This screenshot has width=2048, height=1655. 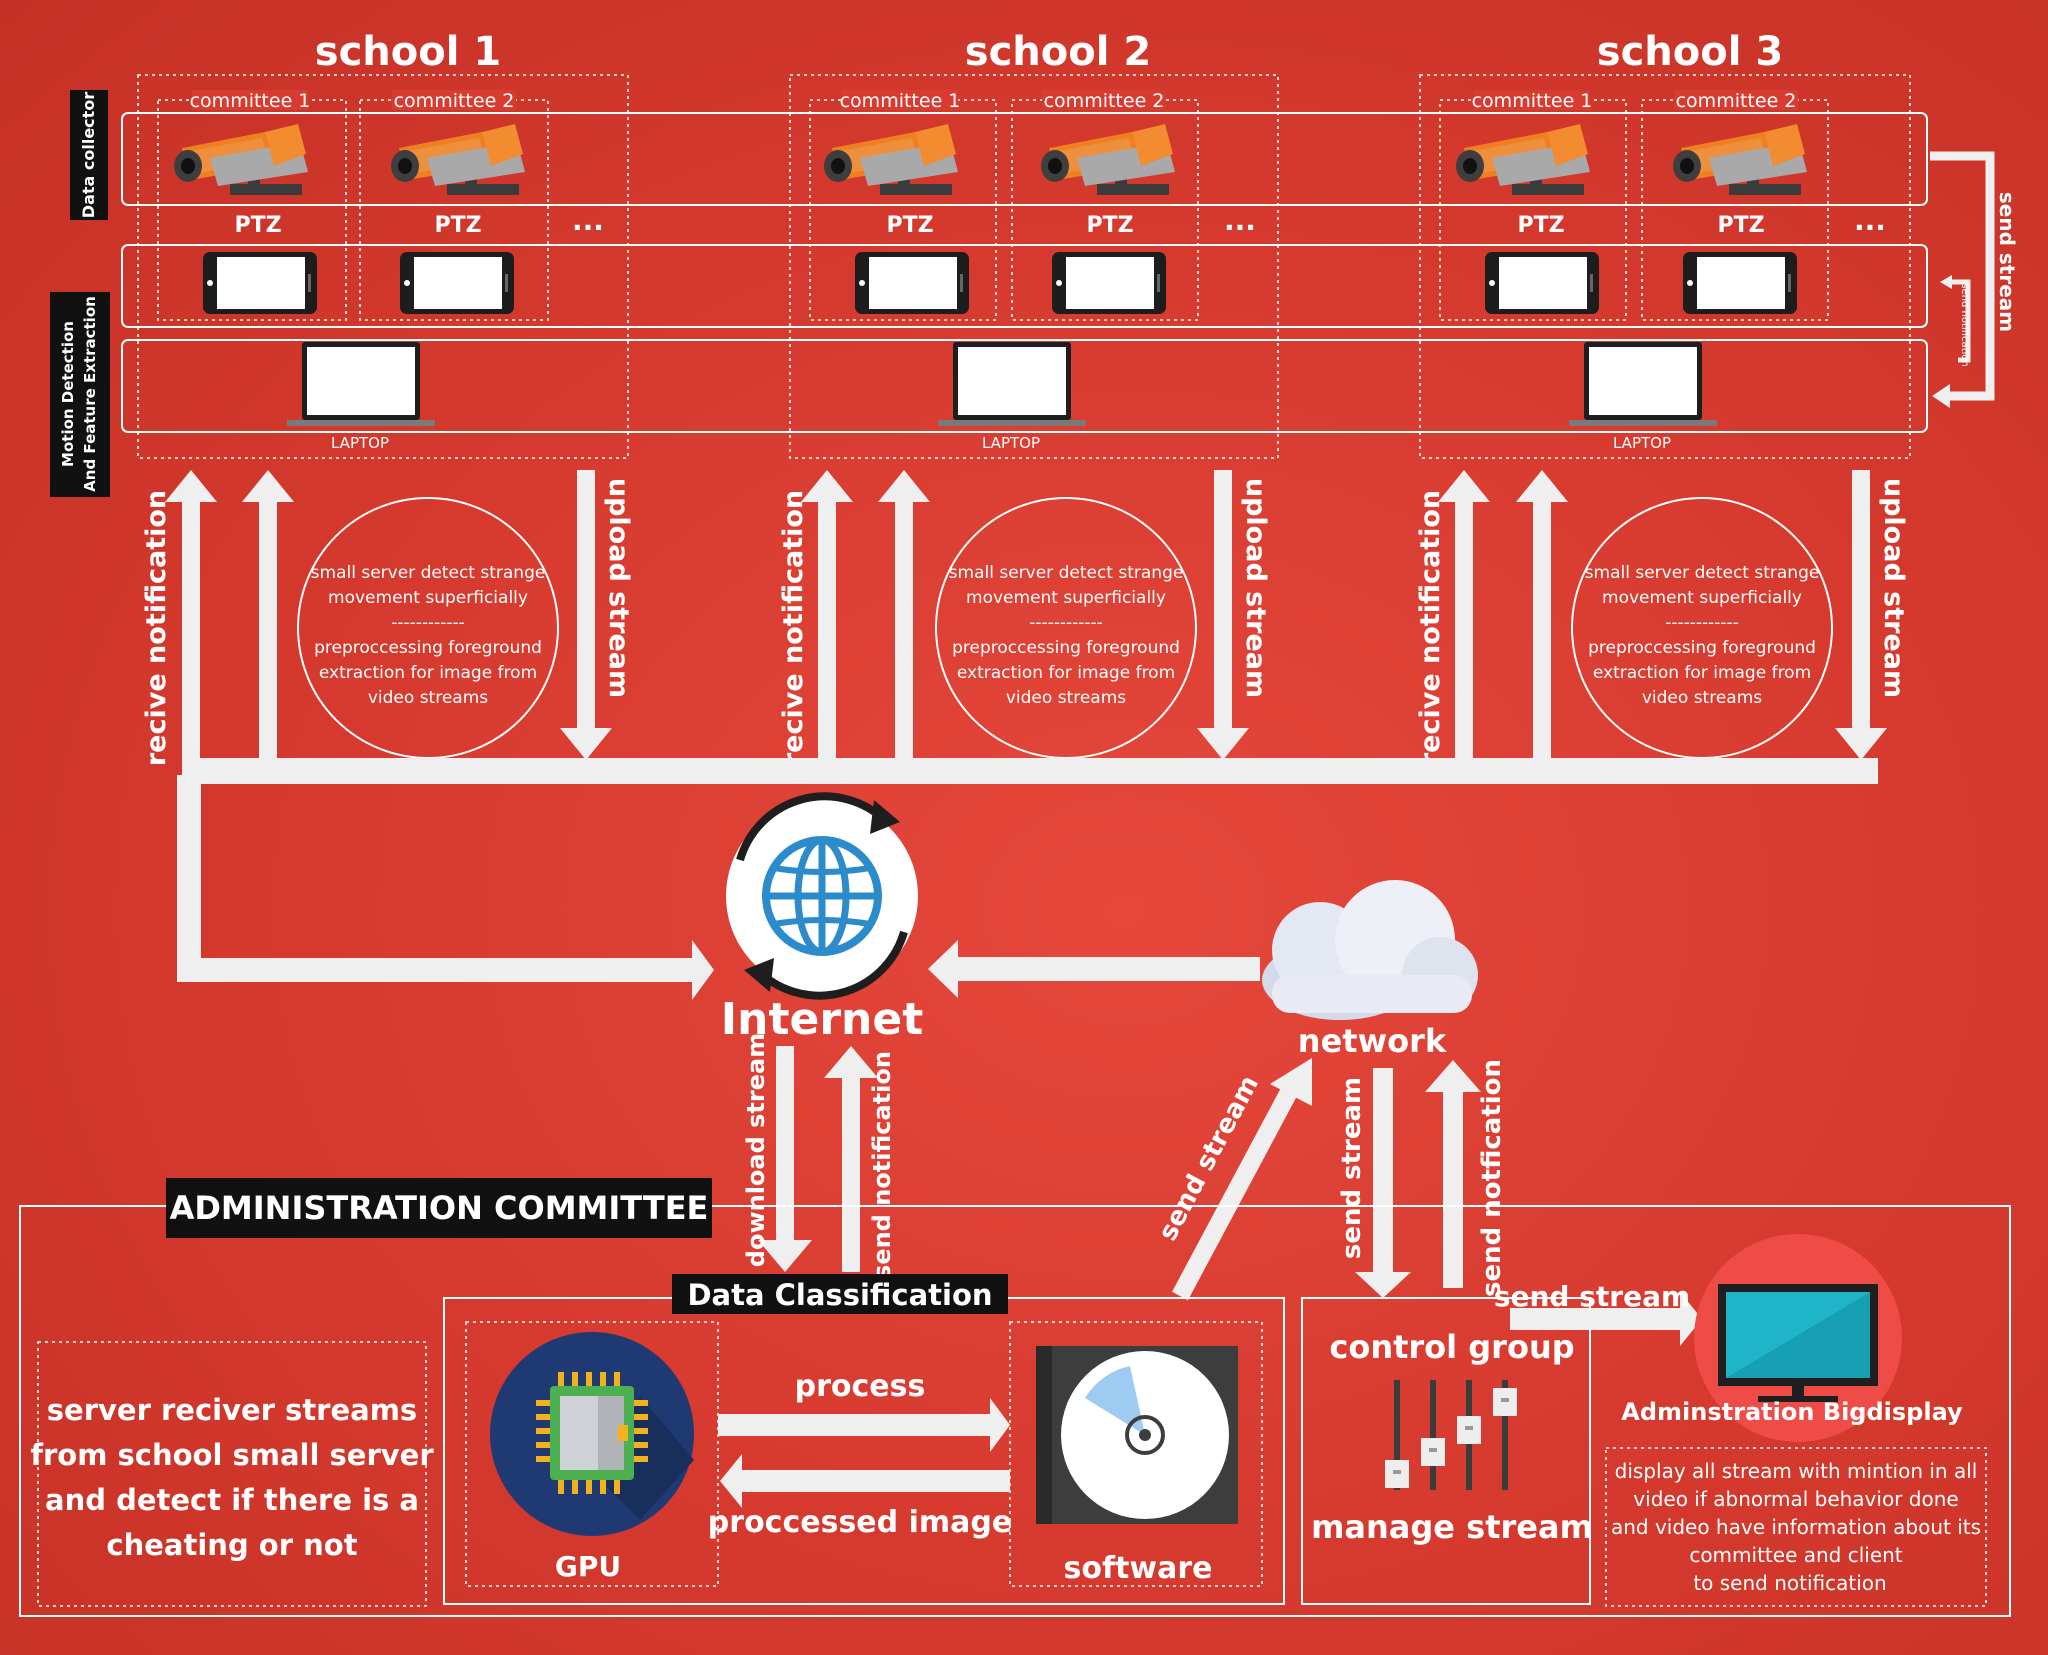 I want to click on software-box, so click(x=1136, y=1454).